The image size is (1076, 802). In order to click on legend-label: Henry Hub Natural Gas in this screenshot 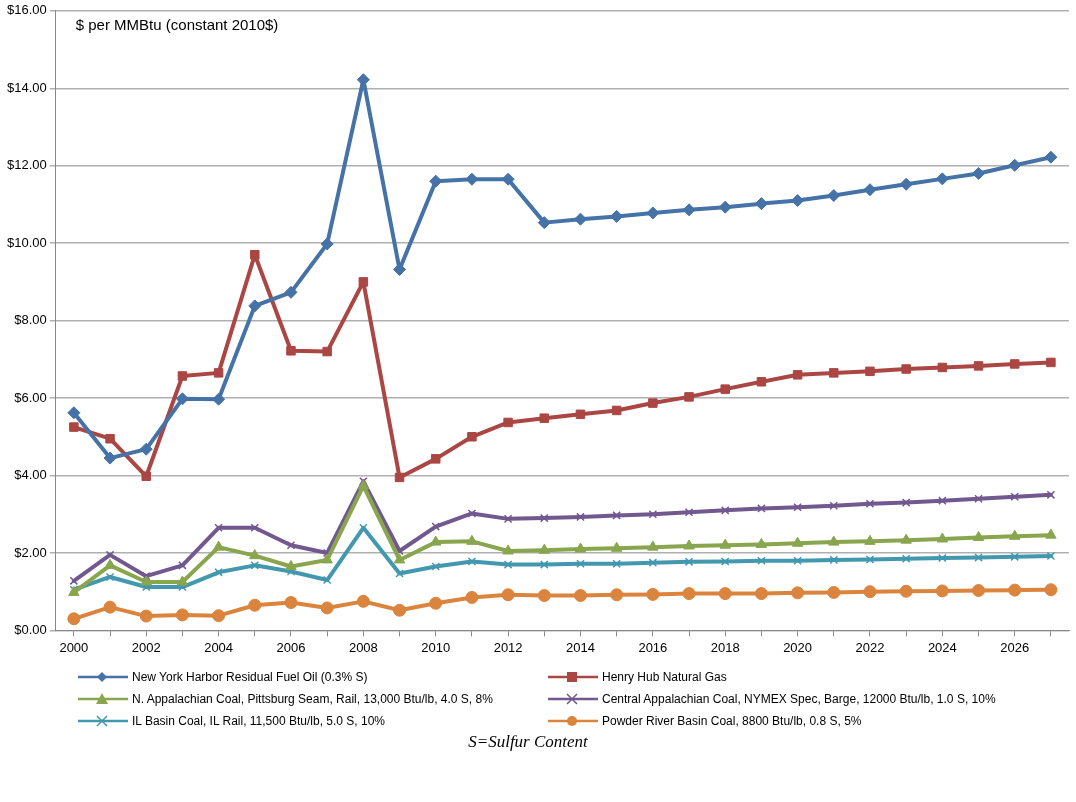, I will do `click(664, 677)`.